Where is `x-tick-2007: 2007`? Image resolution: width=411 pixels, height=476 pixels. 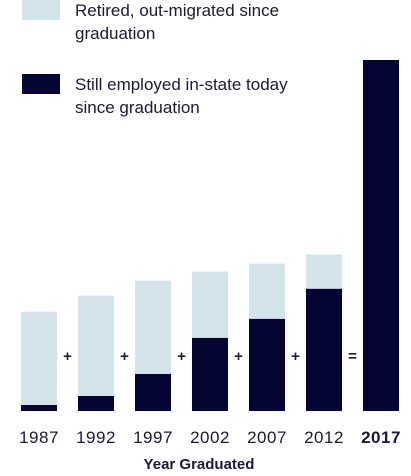
x-tick-2007: 2007 is located at coordinates (267, 437).